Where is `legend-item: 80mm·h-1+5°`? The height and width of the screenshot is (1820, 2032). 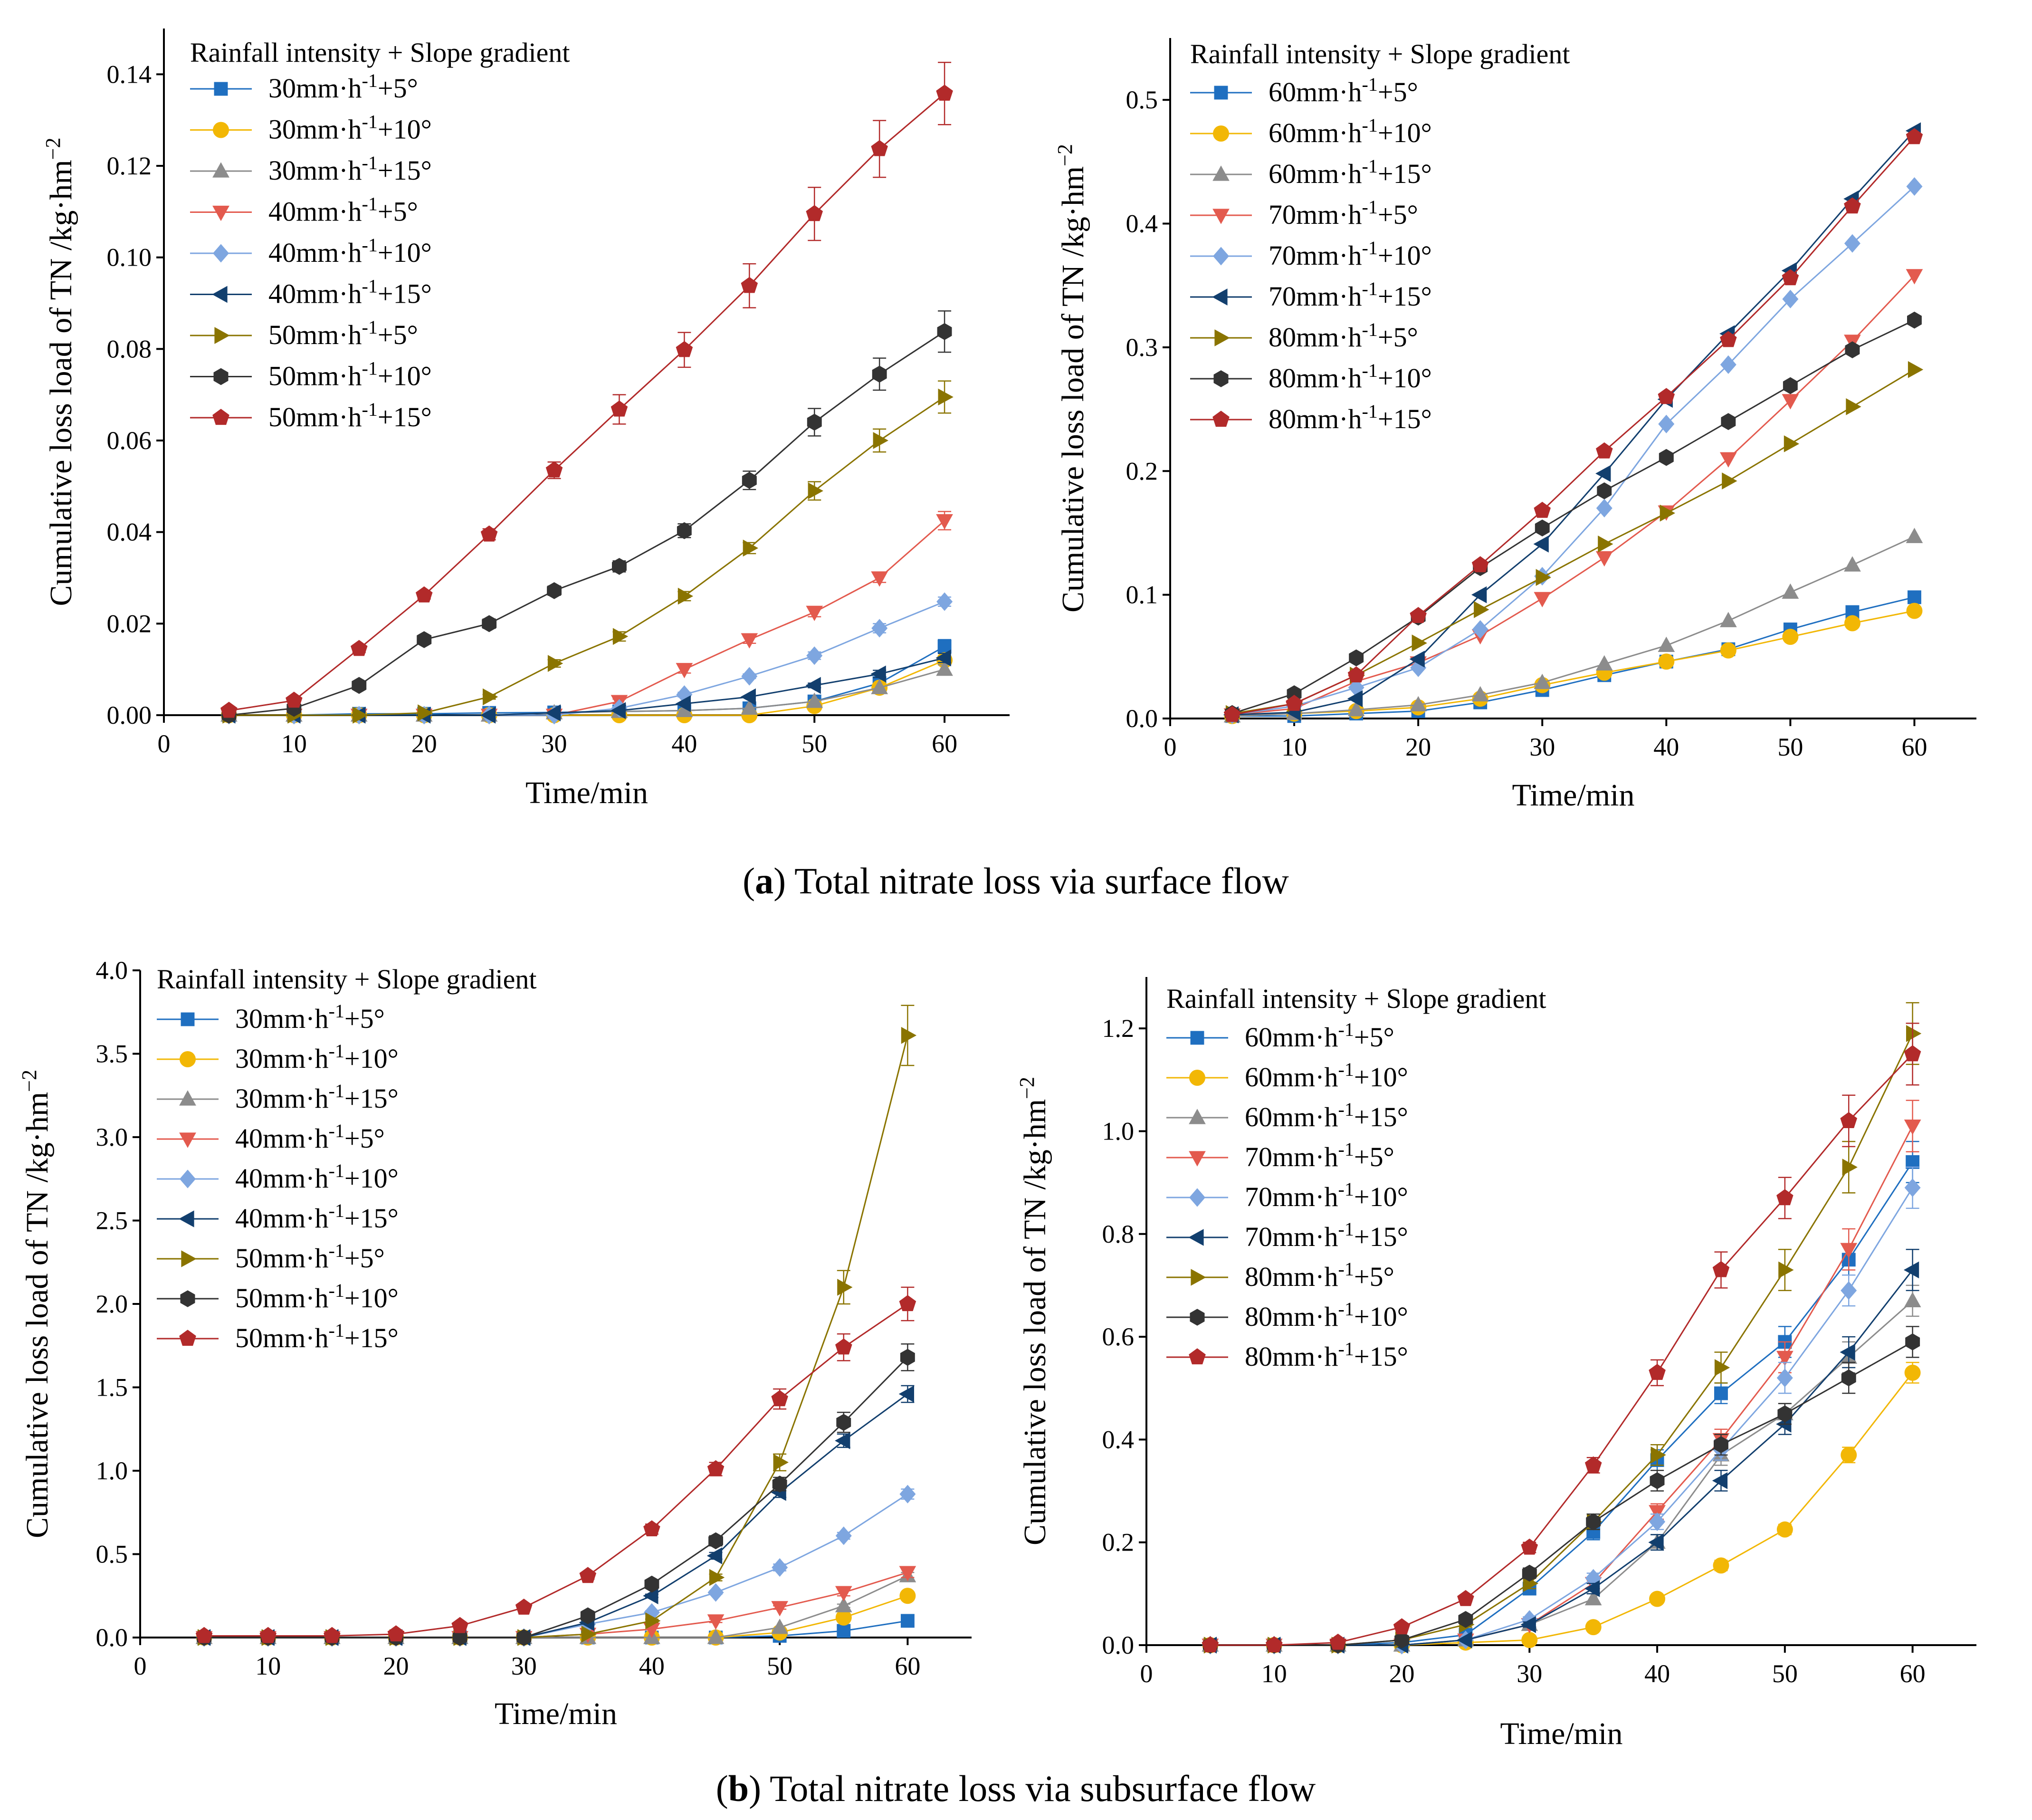
legend-item: 80mm·h-1+5° is located at coordinates (1280, 1275).